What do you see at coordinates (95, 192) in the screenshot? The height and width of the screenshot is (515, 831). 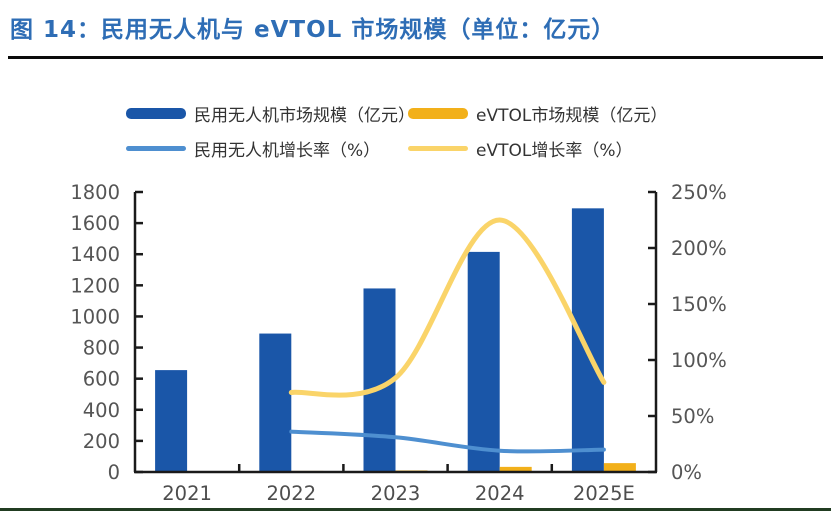 I see `y-axis-left-label: 1800` at bounding box center [95, 192].